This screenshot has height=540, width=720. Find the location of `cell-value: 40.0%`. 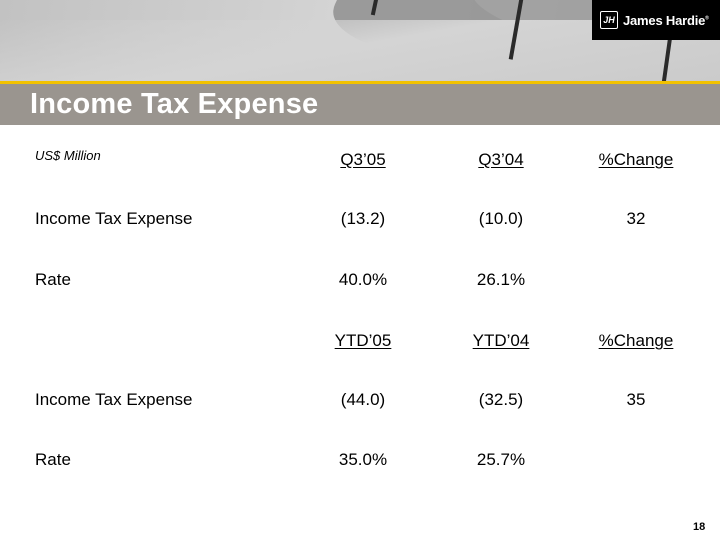

cell-value: 40.0% is located at coordinates (363, 279).